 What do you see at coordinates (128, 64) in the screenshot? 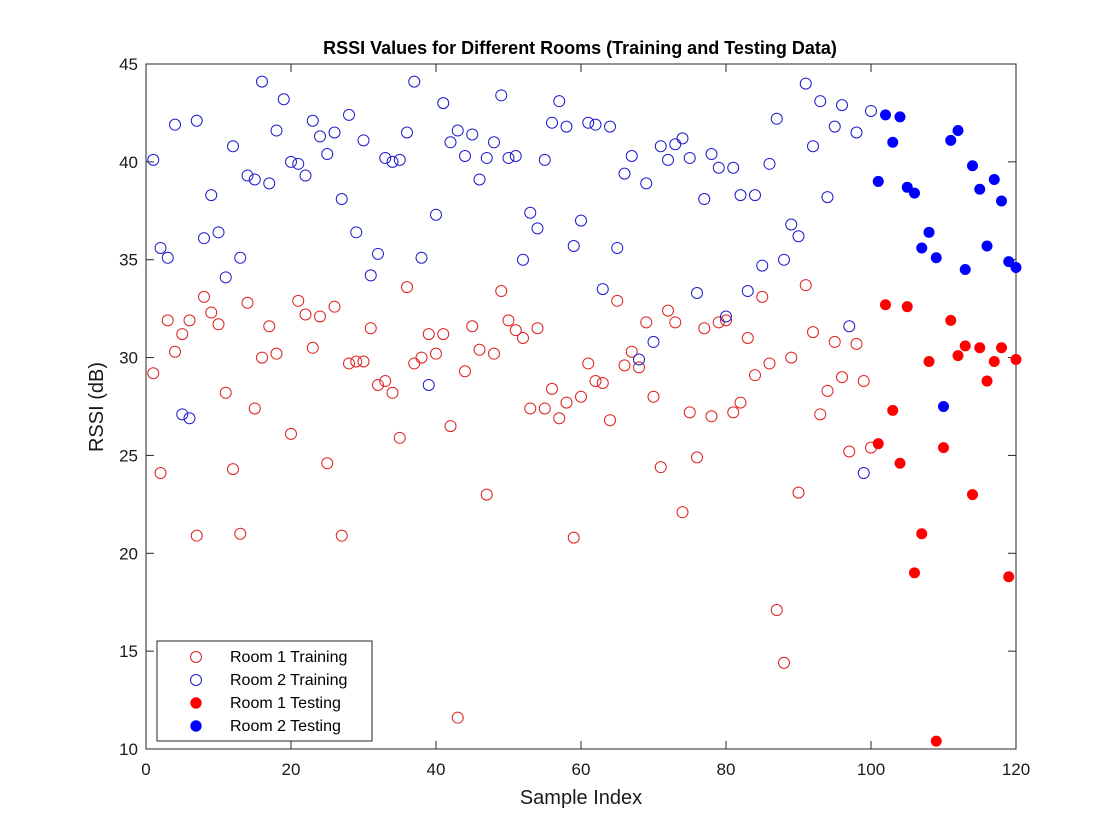
I see `y-tick-label: 45` at bounding box center [128, 64].